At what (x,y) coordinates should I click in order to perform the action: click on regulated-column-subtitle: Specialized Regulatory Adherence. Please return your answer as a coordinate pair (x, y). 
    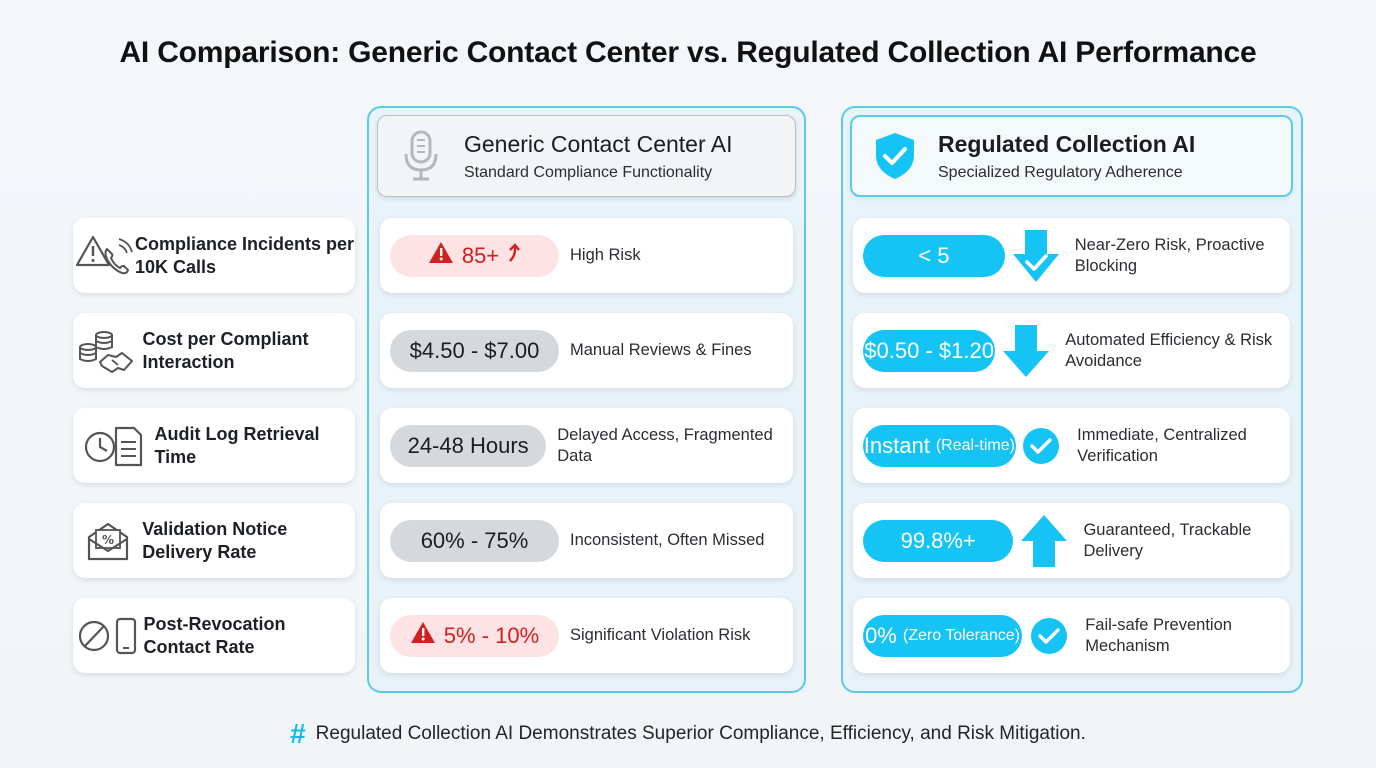
    Looking at the image, I should click on (1060, 172).